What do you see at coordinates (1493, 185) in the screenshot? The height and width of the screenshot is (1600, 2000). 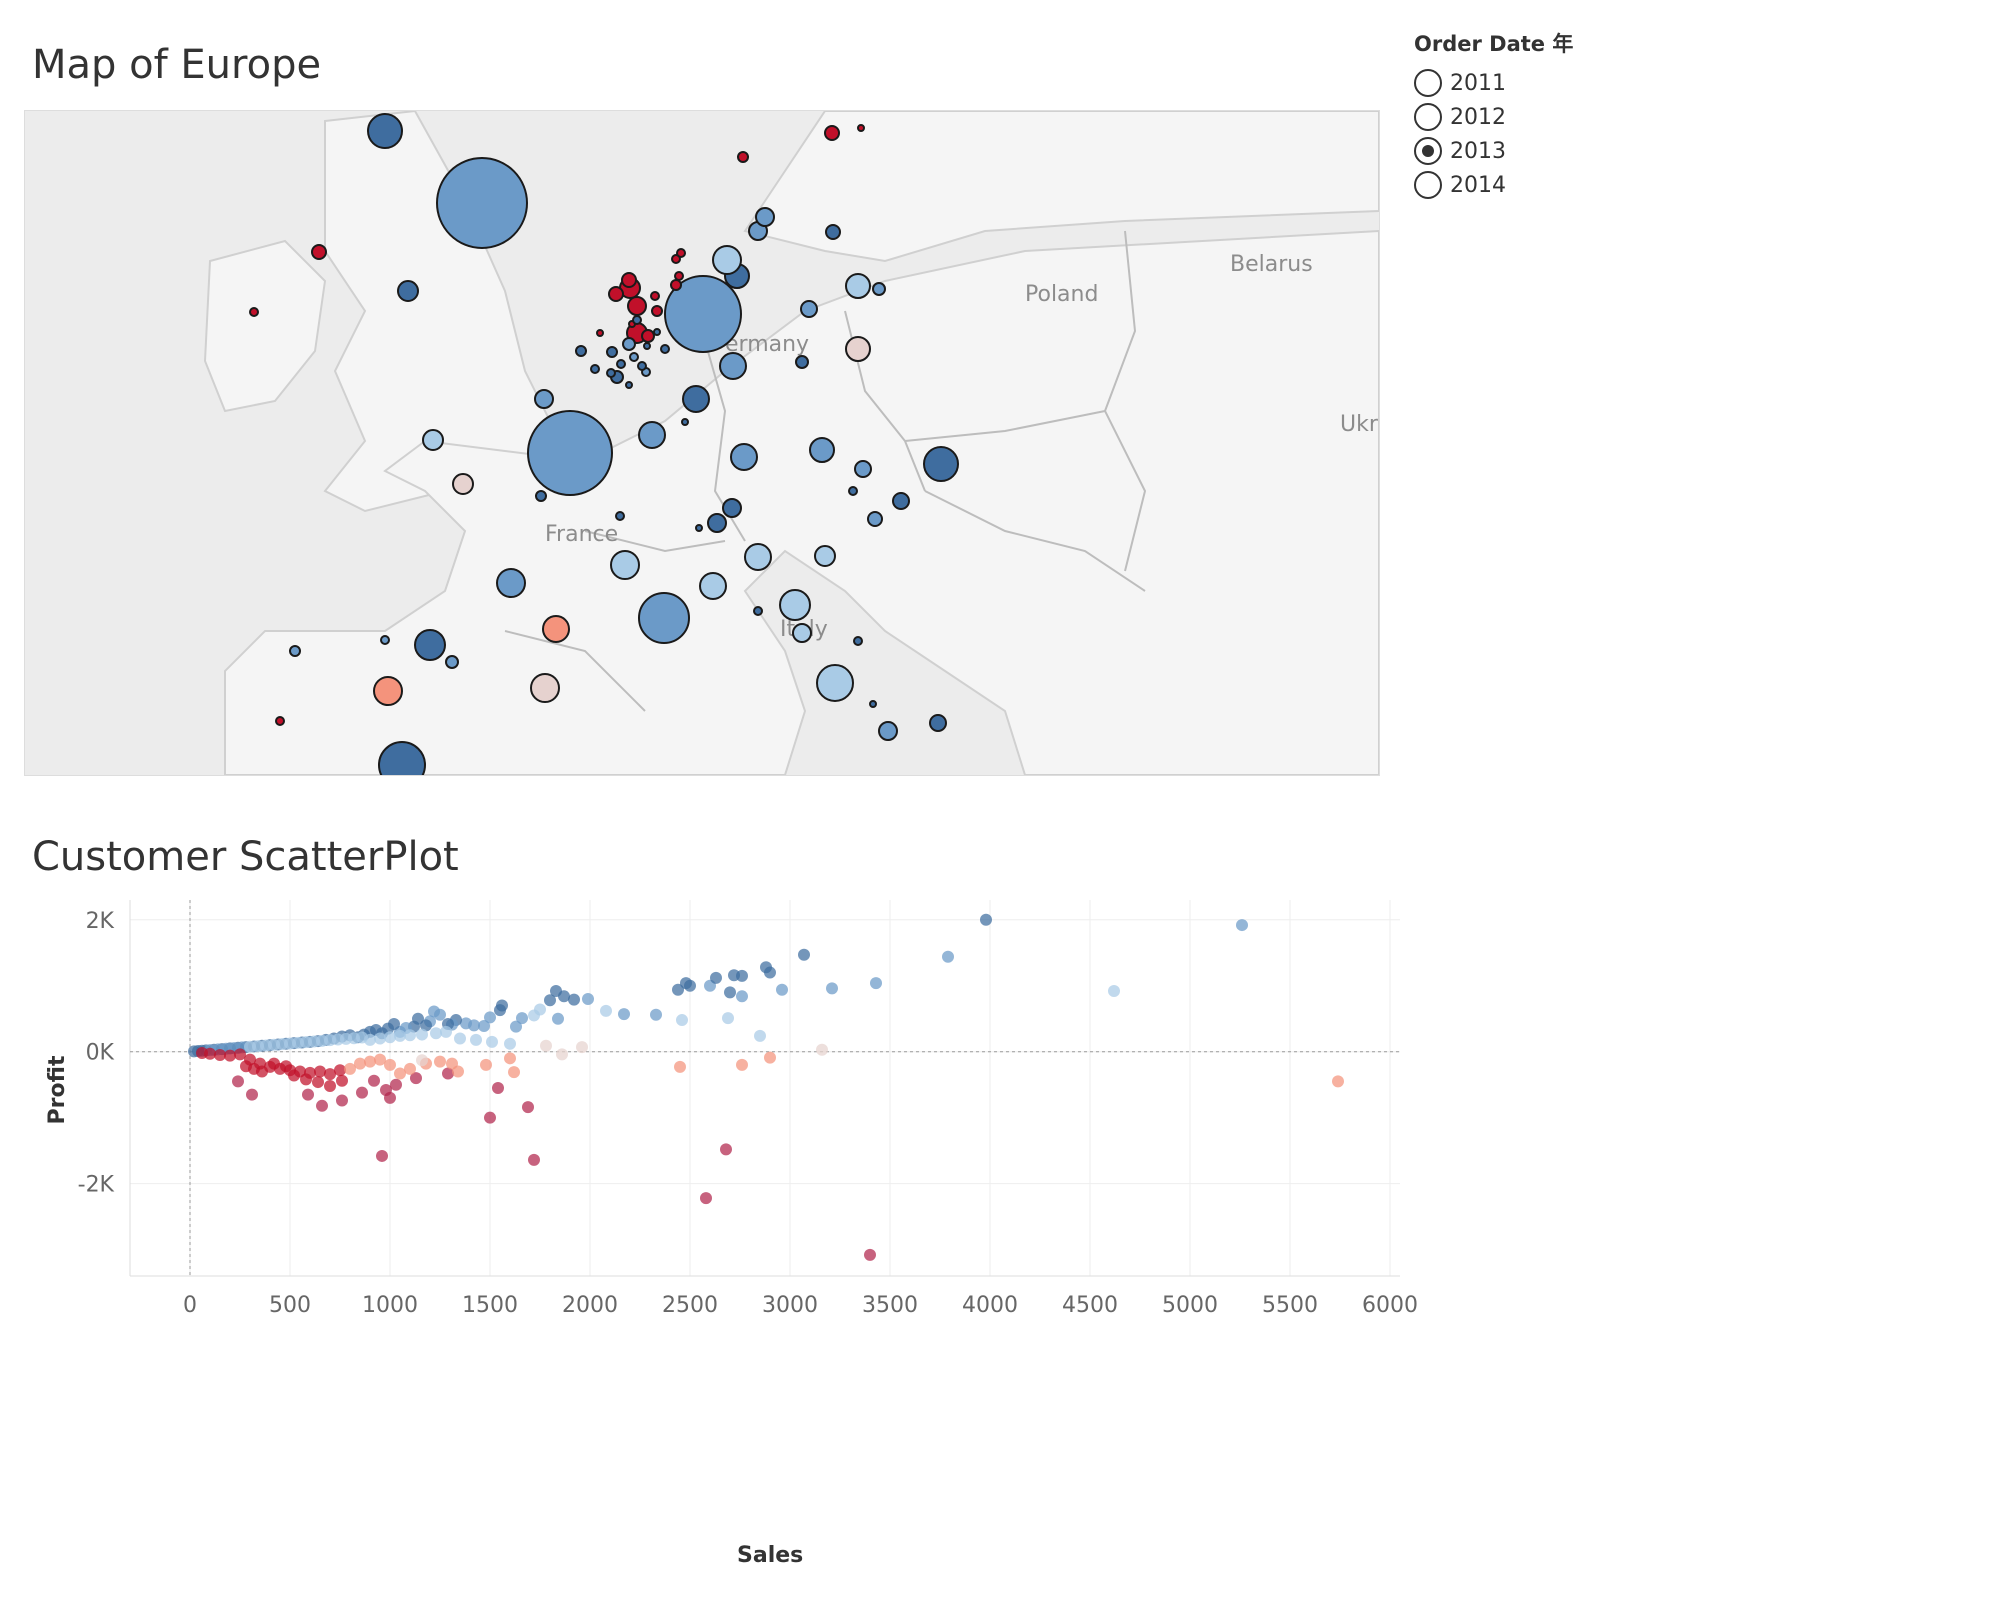 I see `legend-option-2014: 2014` at bounding box center [1493, 185].